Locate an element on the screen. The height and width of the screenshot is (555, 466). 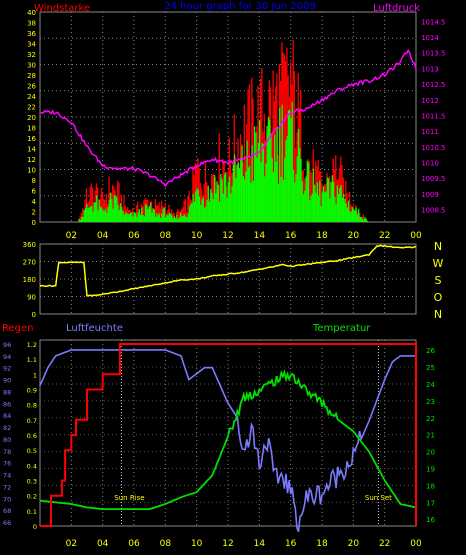
temperature-tick-label: 22 is located at coordinates (430, 419).